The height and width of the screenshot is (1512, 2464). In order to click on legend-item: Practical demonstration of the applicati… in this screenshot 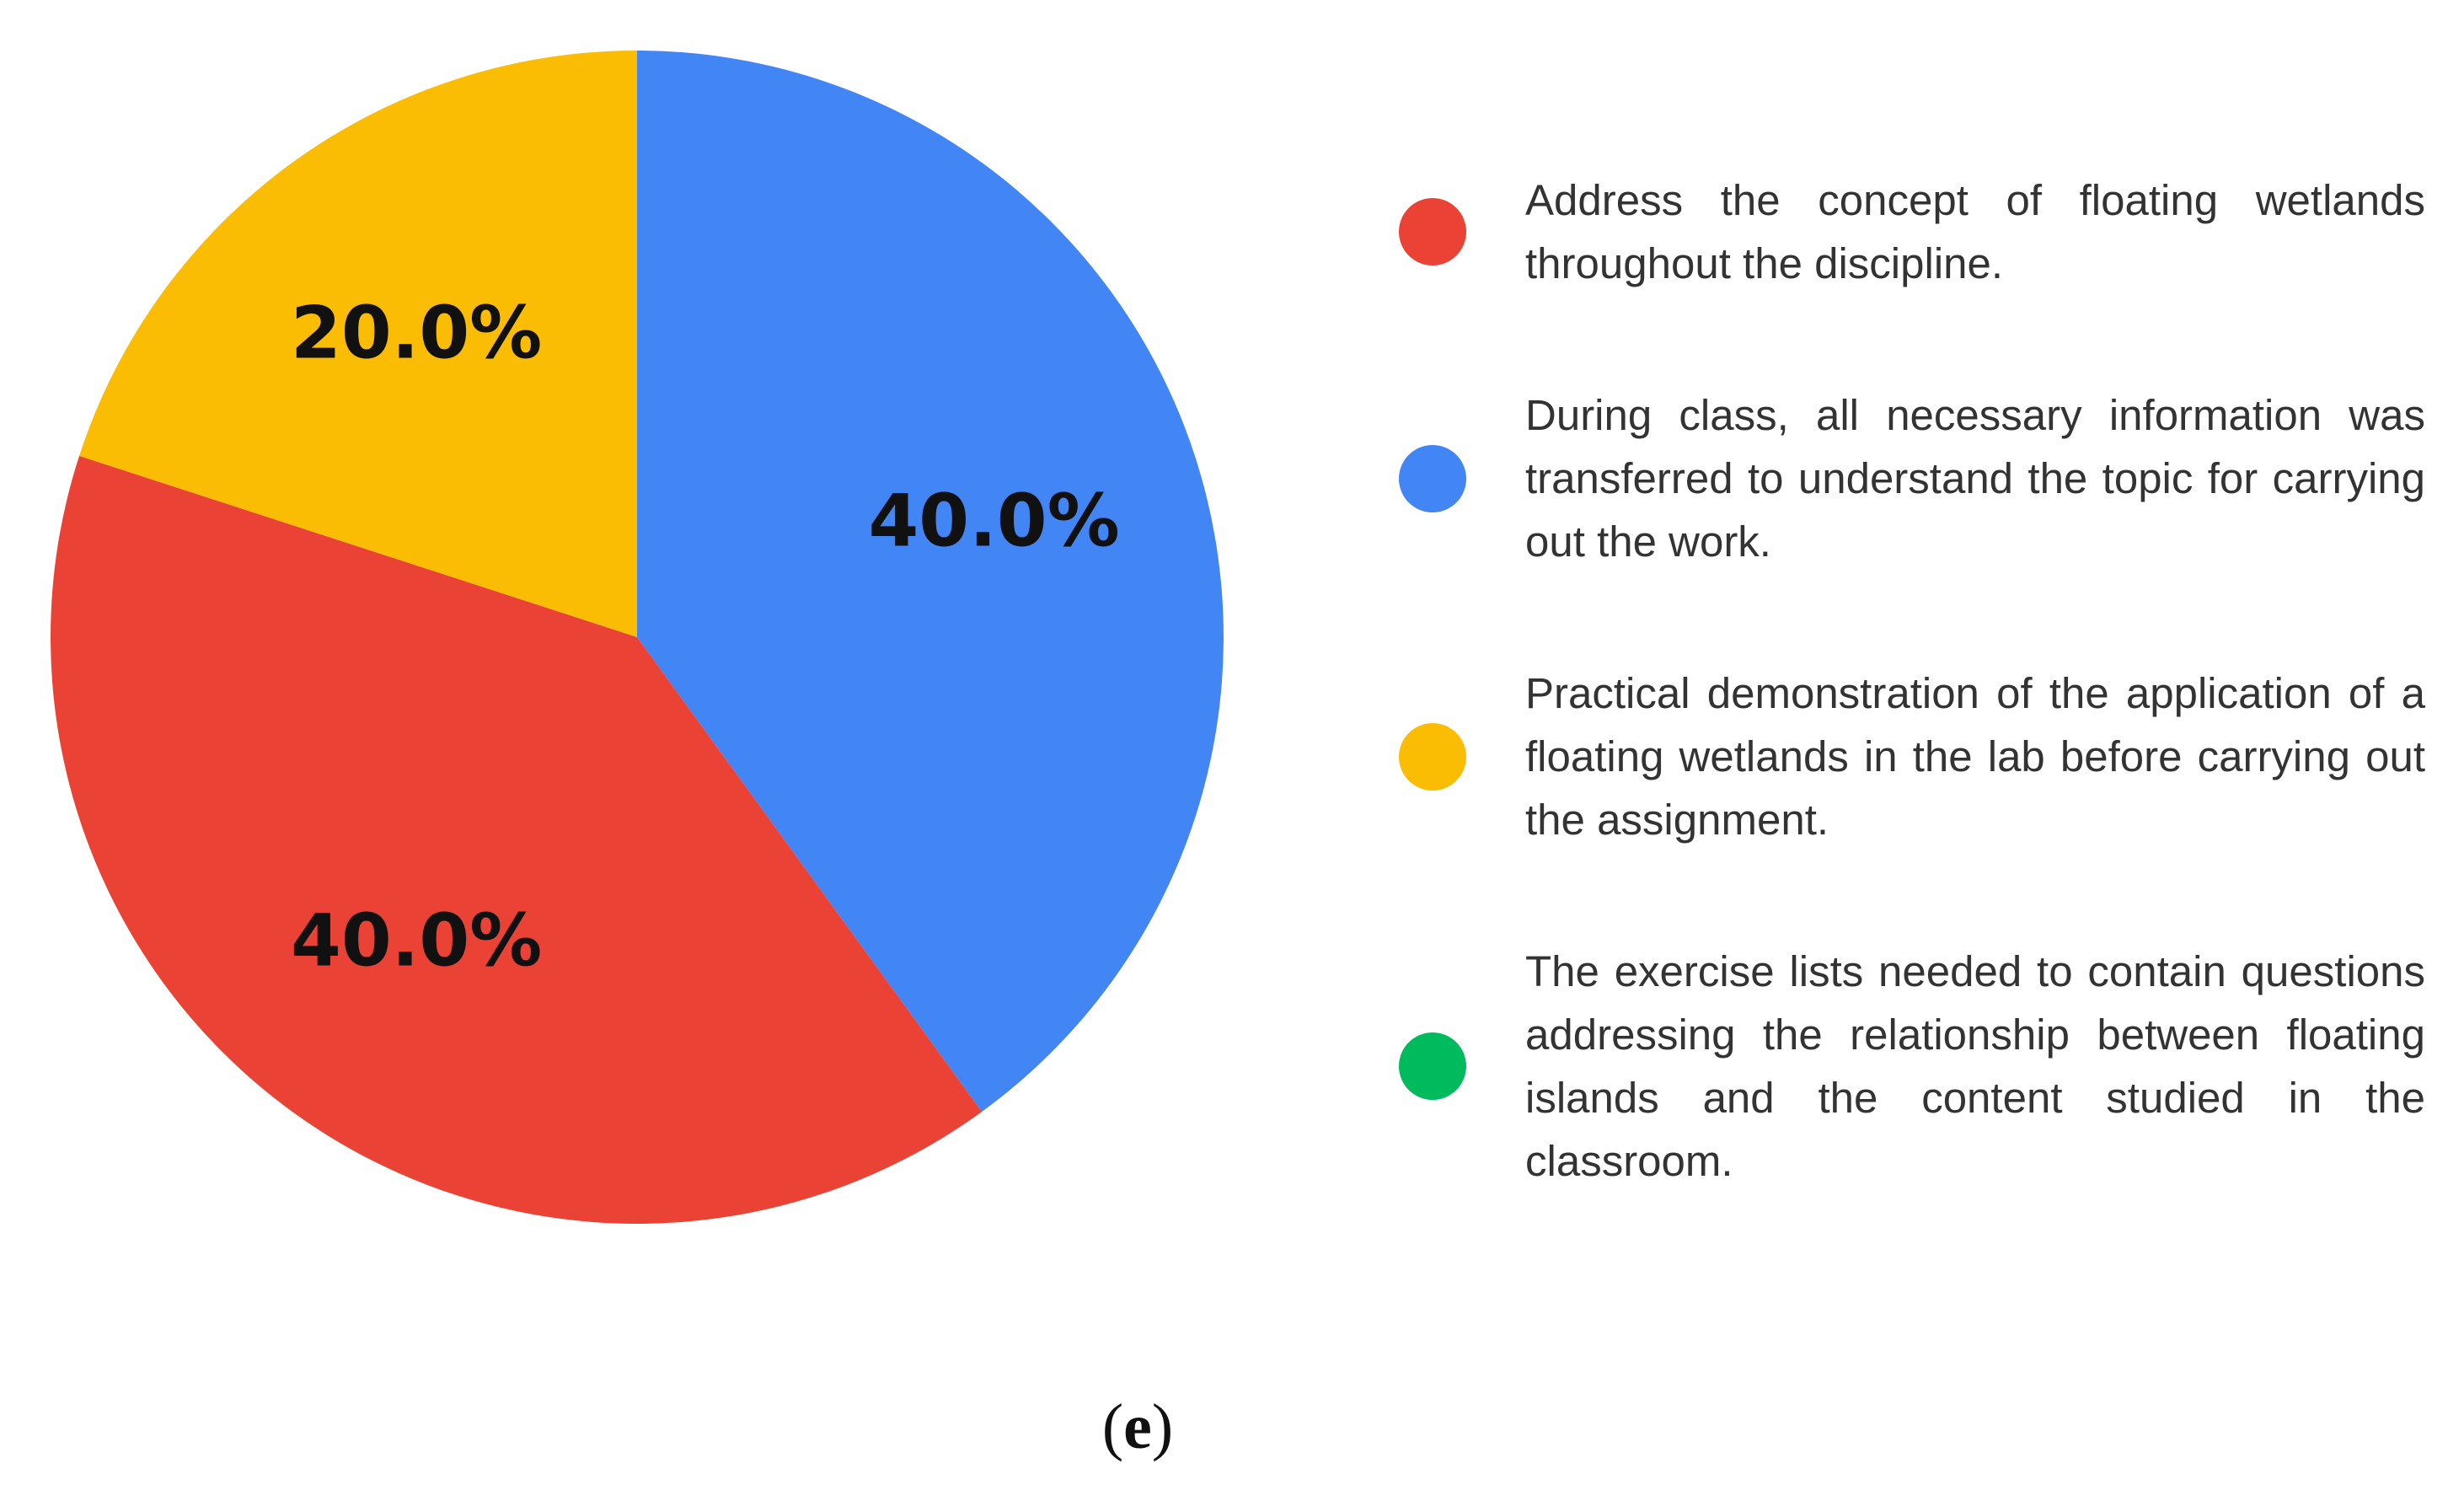, I will do `click(1912, 756)`.